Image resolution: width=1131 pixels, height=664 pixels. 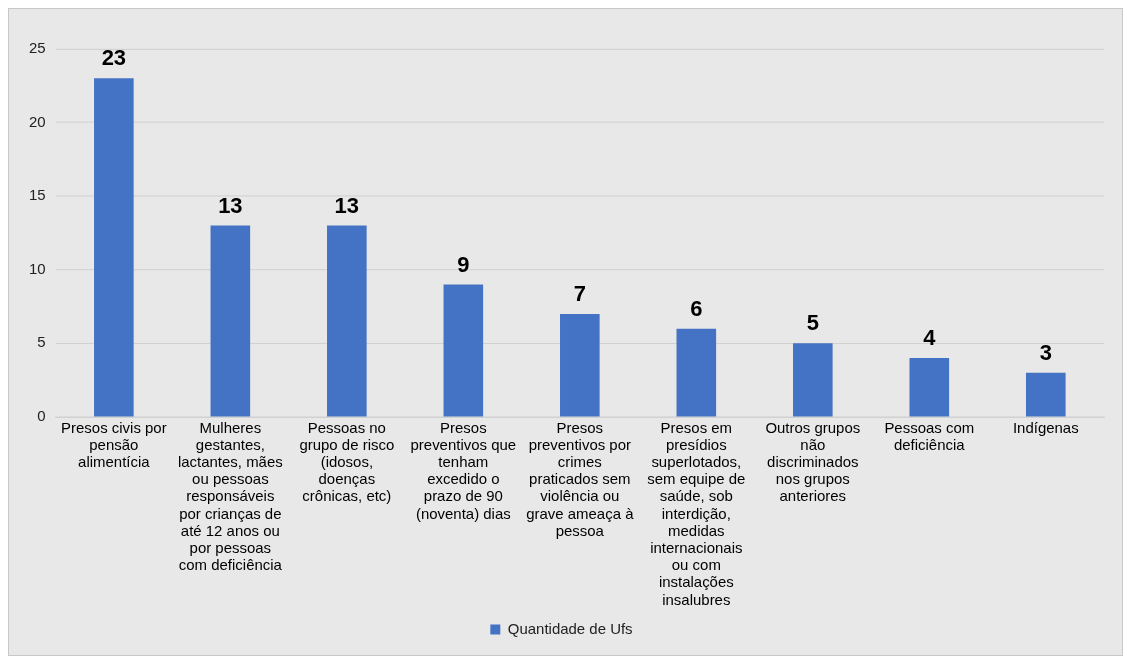 I want to click on x-tick-label: Indígenas, so click(x=1045, y=427).